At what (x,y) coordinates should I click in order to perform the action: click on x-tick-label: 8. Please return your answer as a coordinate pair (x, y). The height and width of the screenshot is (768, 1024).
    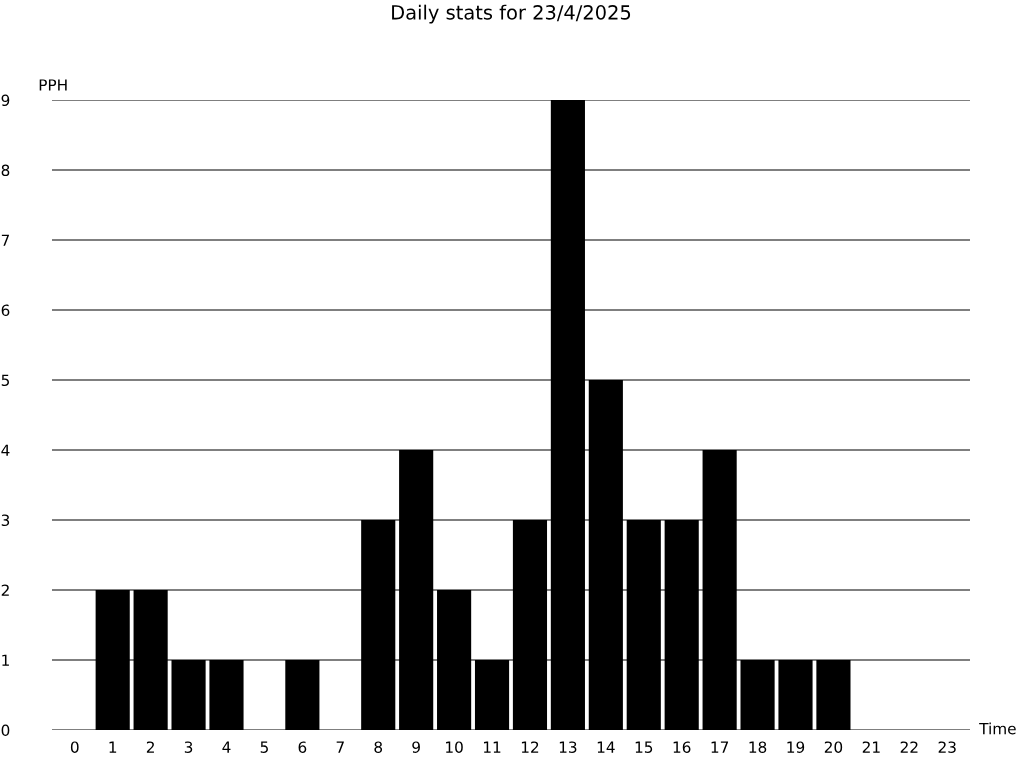
    Looking at the image, I should click on (378, 747).